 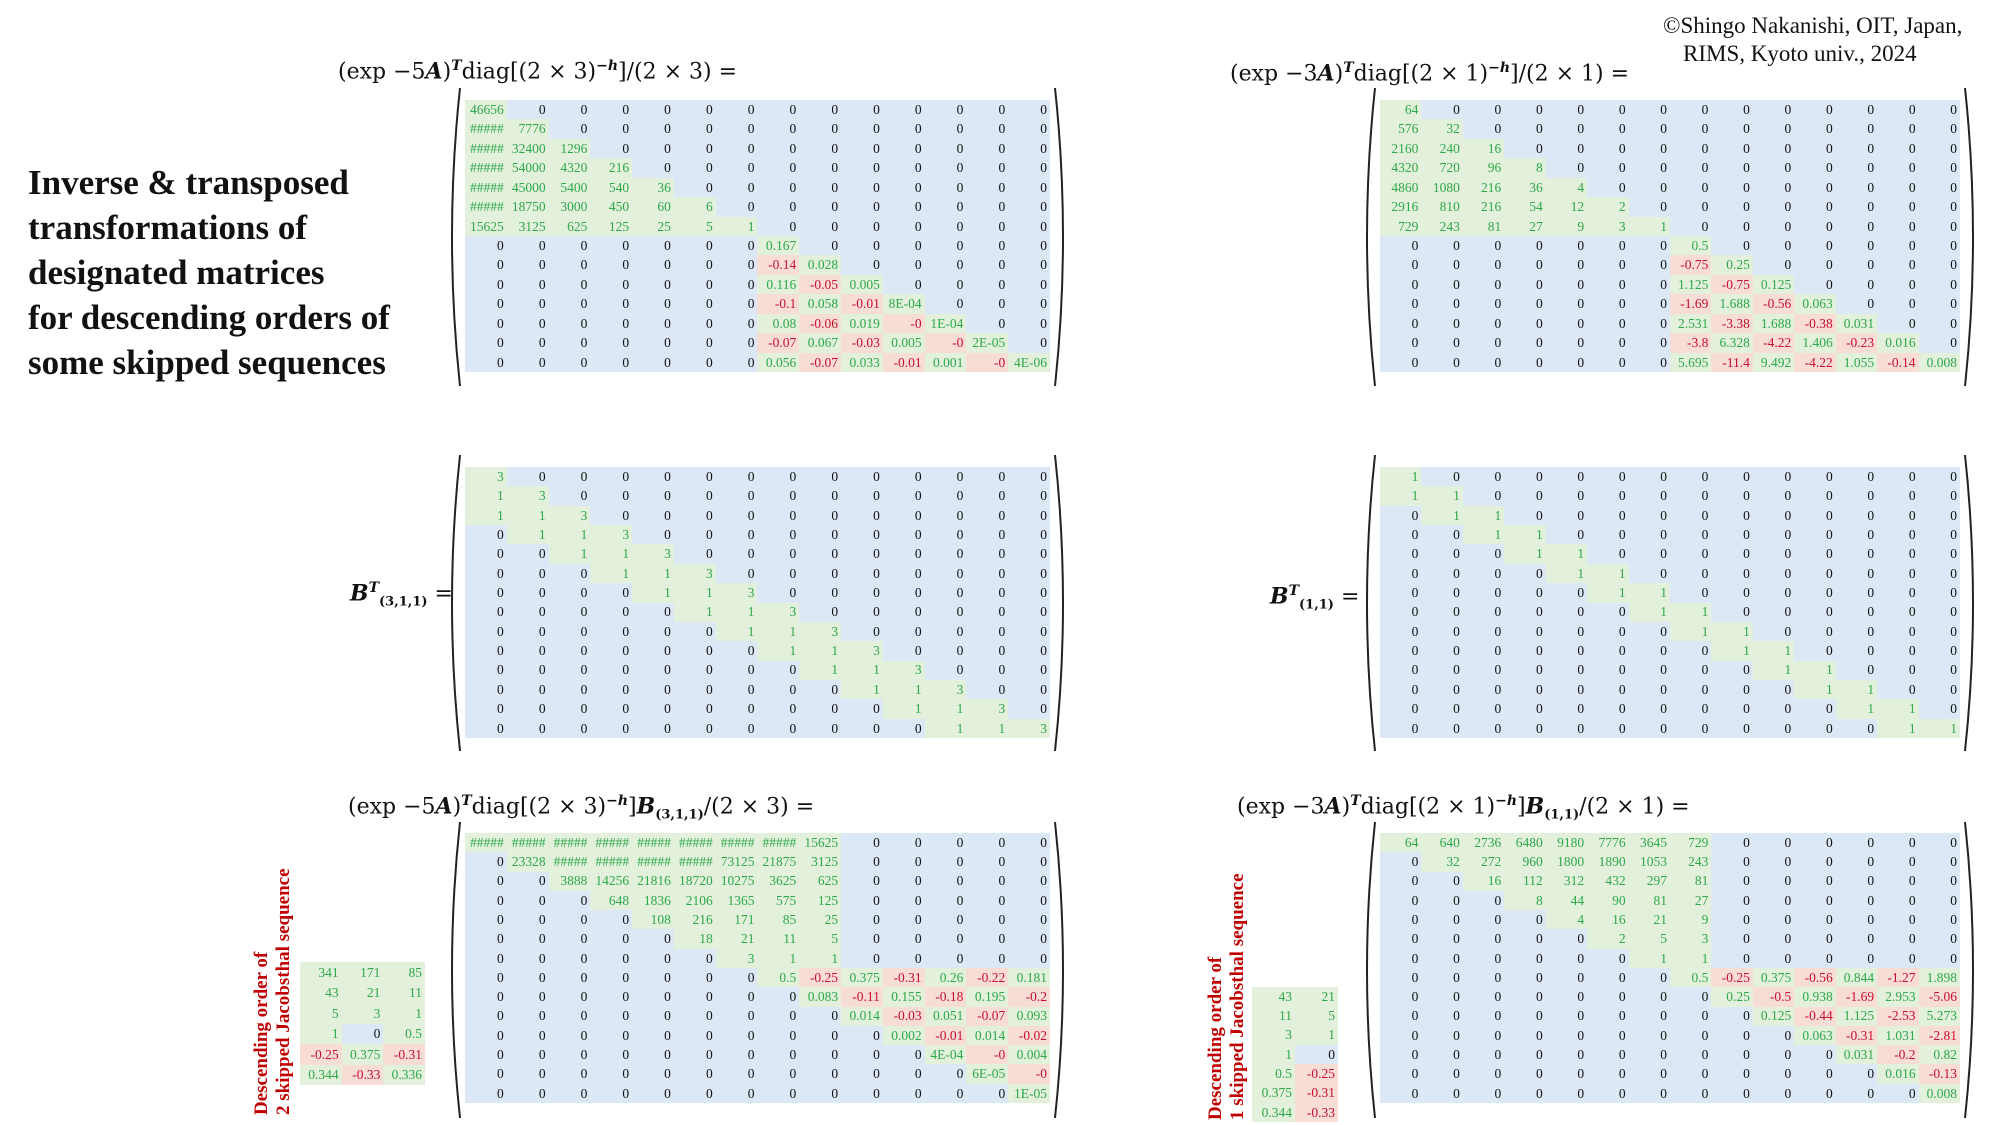 I want to click on matrix-cell: -1.69, so click(x=1690, y=304).